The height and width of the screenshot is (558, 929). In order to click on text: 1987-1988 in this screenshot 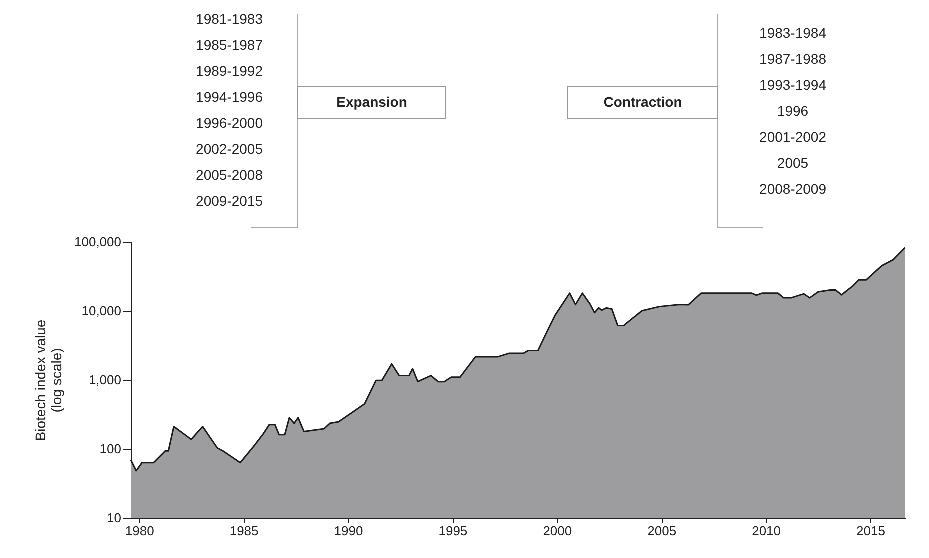, I will do `click(793, 59)`.